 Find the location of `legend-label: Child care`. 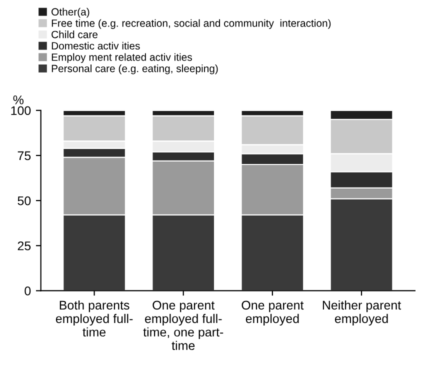

legend-label: Child care is located at coordinates (75, 34).